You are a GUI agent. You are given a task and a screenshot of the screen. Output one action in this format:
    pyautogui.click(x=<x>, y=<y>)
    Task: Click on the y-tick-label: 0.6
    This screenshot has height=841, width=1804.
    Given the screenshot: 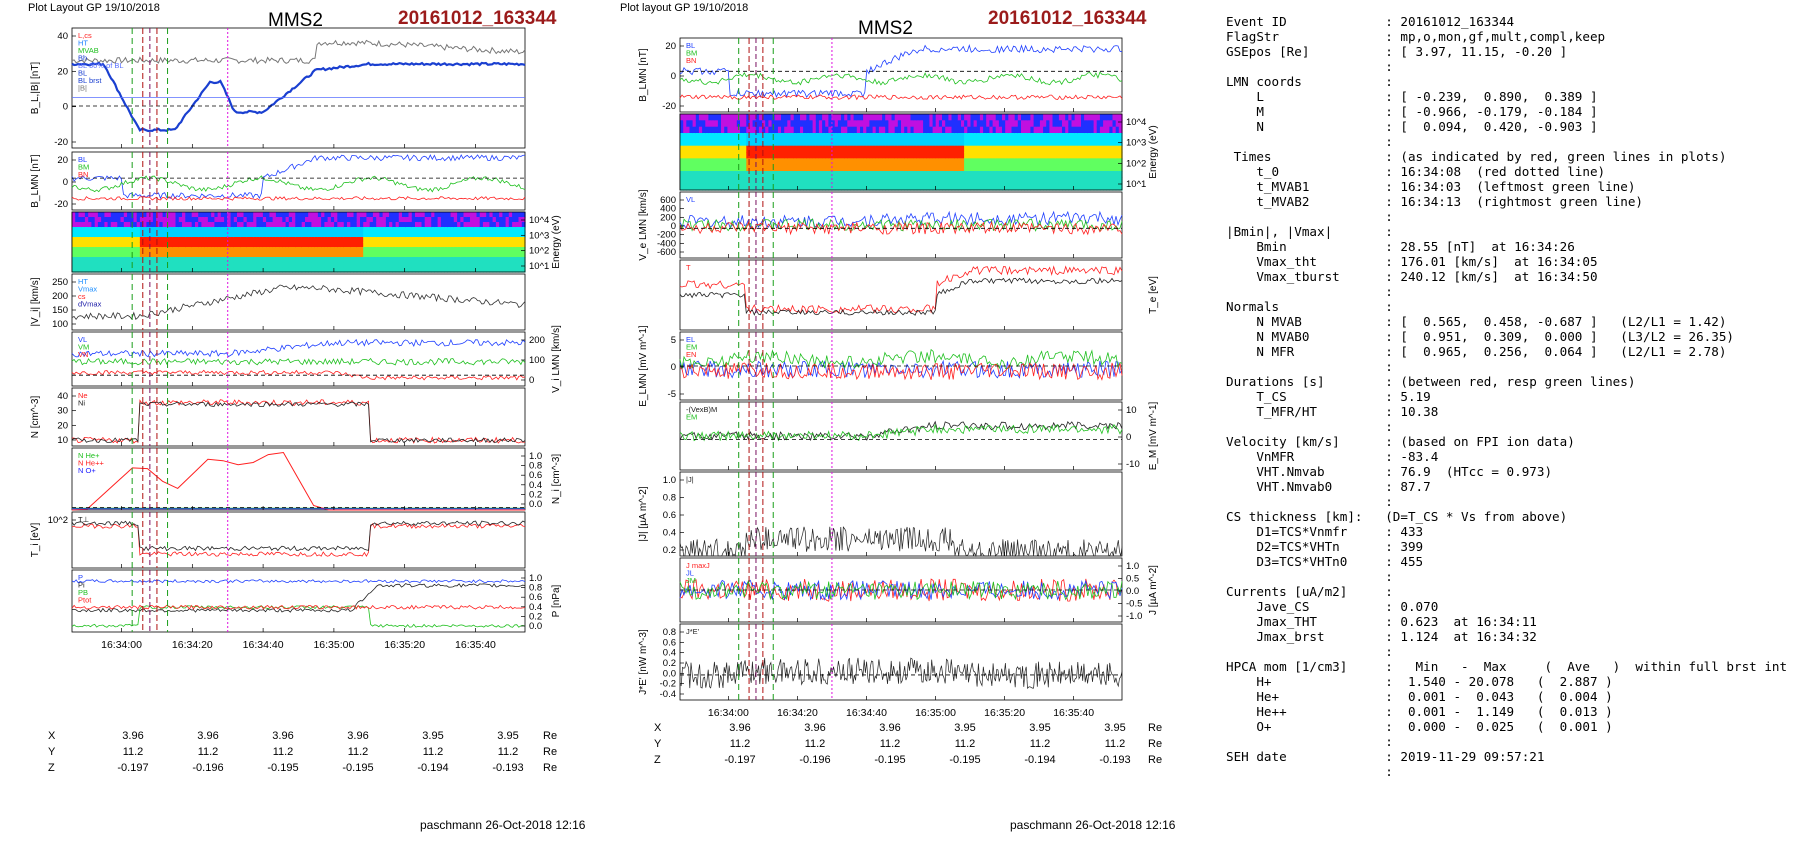 What is the action you would take?
    pyautogui.click(x=535, y=597)
    